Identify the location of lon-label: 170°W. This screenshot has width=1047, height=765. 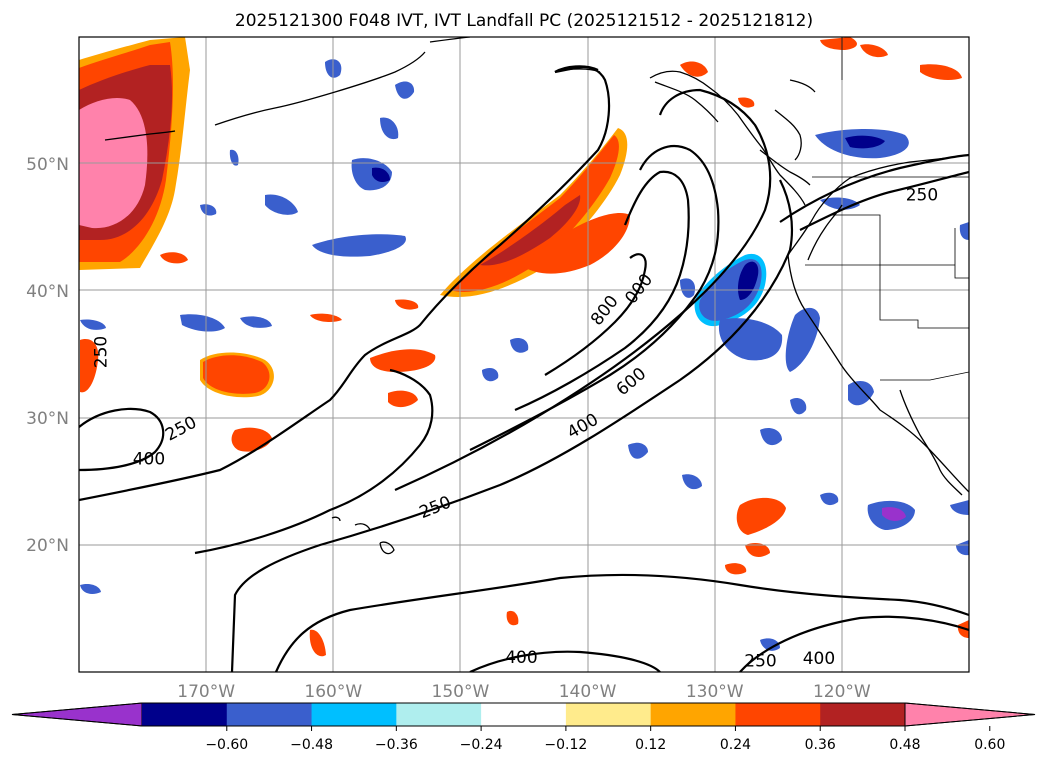
(206, 692).